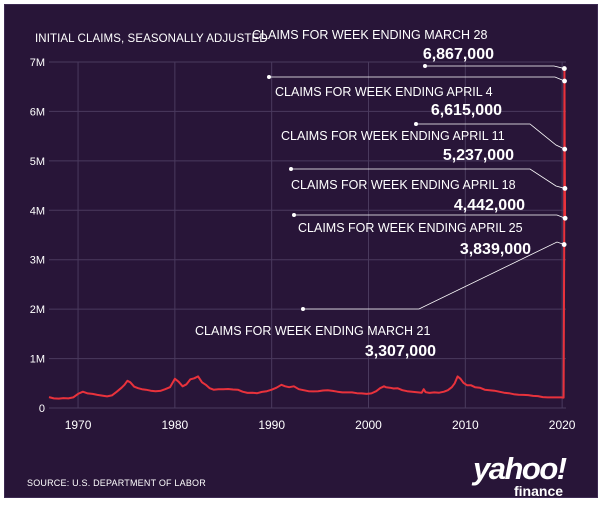 The width and height of the screenshot is (604, 505). I want to click on annotation-value: 4,442,000, so click(489, 205).